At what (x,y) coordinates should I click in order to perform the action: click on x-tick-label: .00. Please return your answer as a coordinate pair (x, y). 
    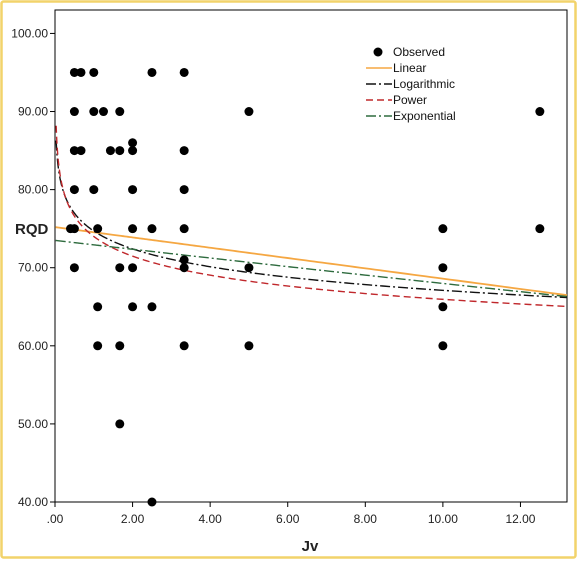
    Looking at the image, I should click on (55, 519).